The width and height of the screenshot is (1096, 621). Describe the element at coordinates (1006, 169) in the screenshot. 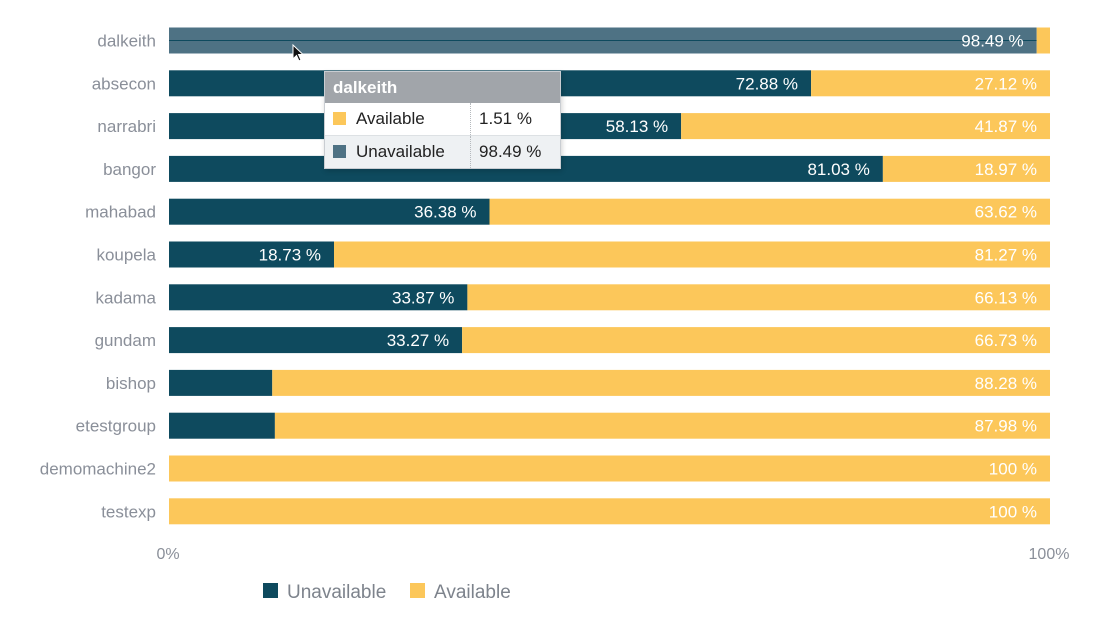

I see `value-label-available: 18.97 %` at that location.